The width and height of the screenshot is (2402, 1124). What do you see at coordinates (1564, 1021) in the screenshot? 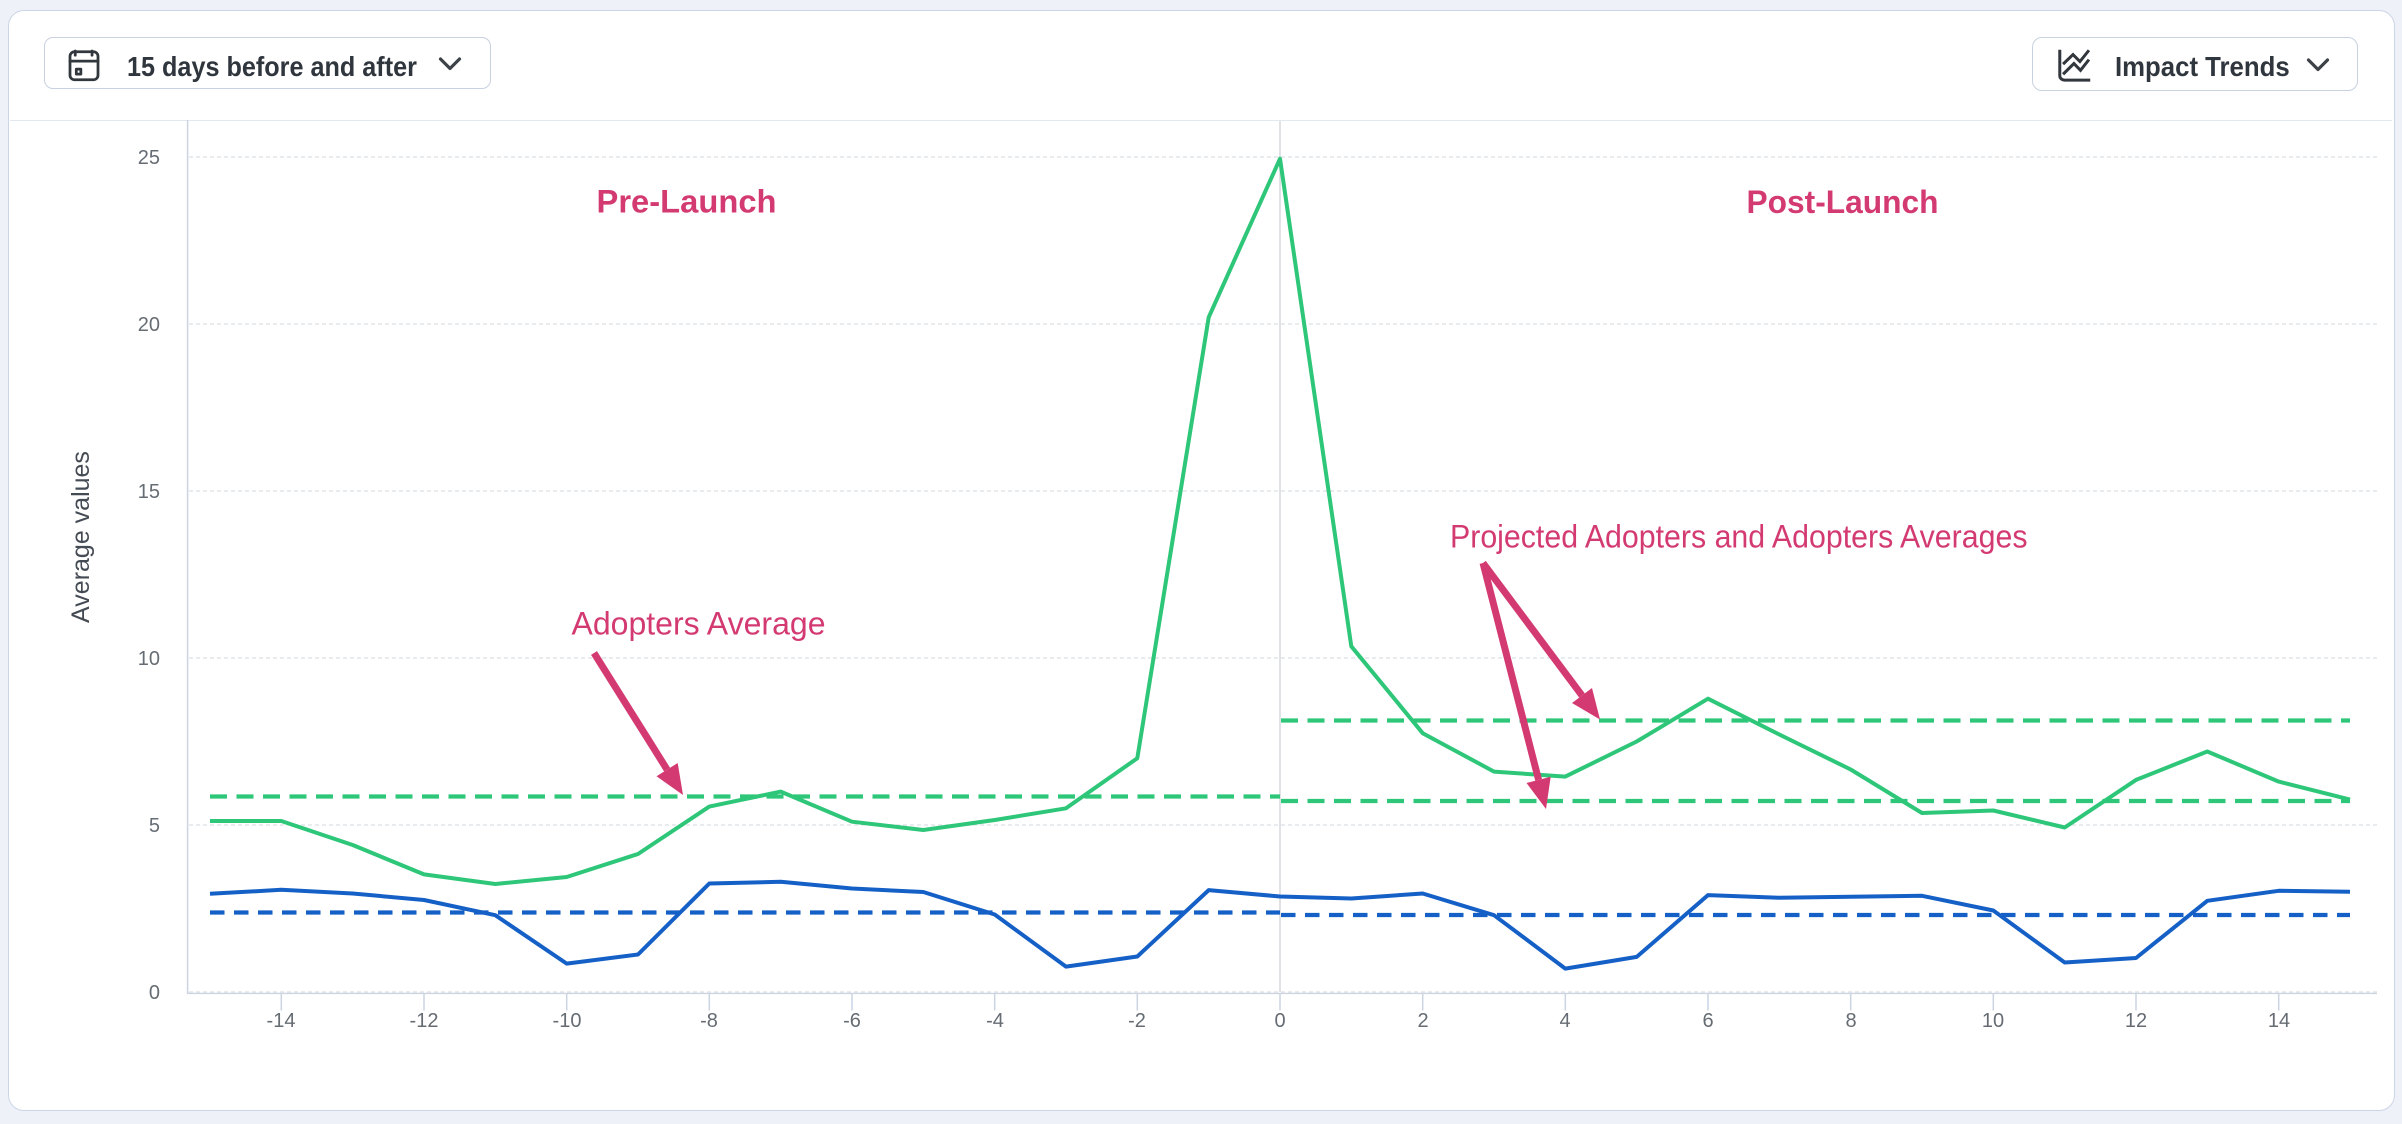
I see `svg-text: 4` at bounding box center [1564, 1021].